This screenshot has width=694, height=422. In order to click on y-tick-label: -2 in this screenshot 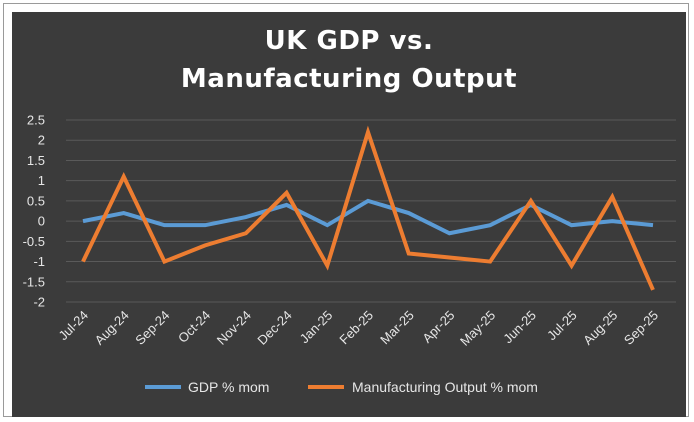, I will do `click(39, 302)`.